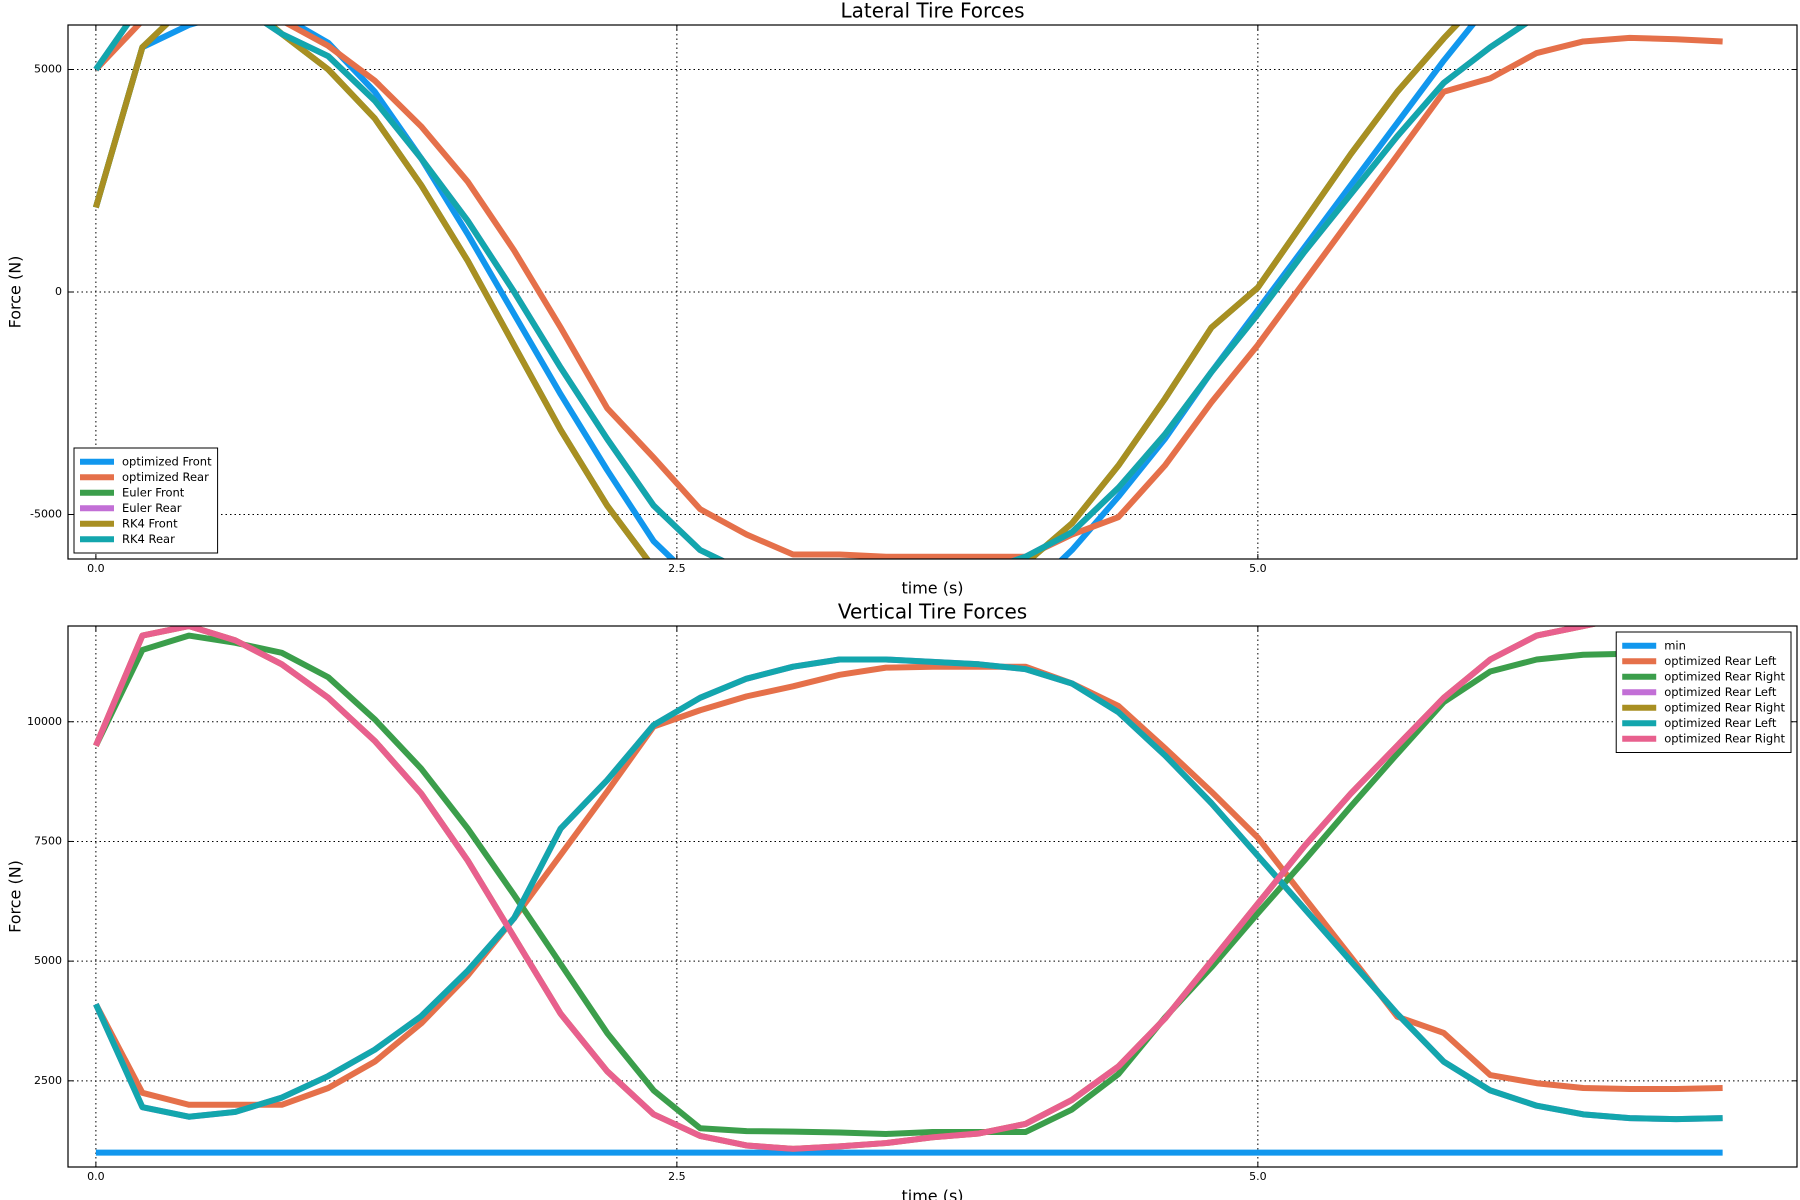  I want to click on y-tick-label: 0, so click(58, 291).